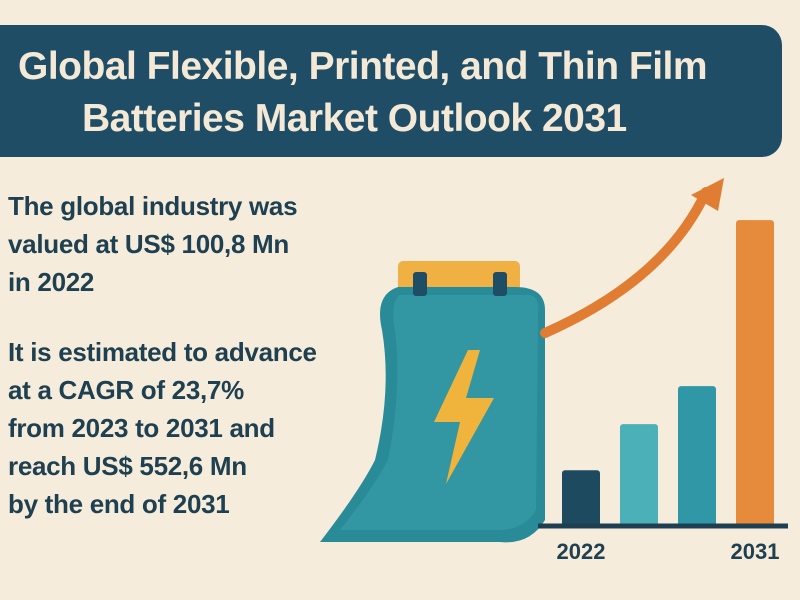 This screenshot has height=600, width=800. What do you see at coordinates (755, 551) in the screenshot?
I see `x-tick-label: 2031` at bounding box center [755, 551].